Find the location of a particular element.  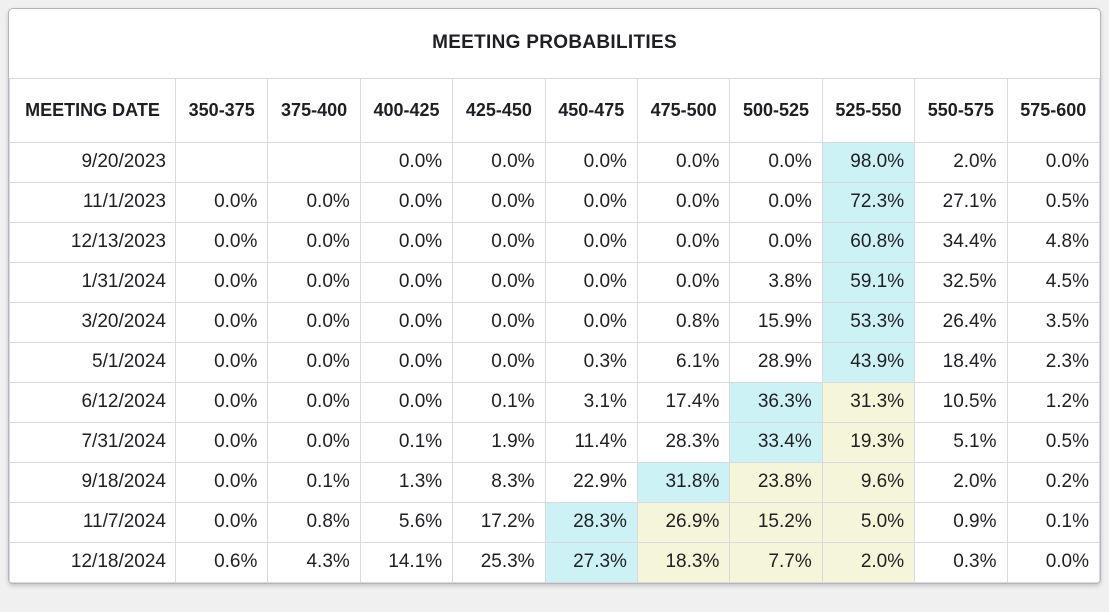

probability-cell: 11.4% is located at coordinates (591, 442).